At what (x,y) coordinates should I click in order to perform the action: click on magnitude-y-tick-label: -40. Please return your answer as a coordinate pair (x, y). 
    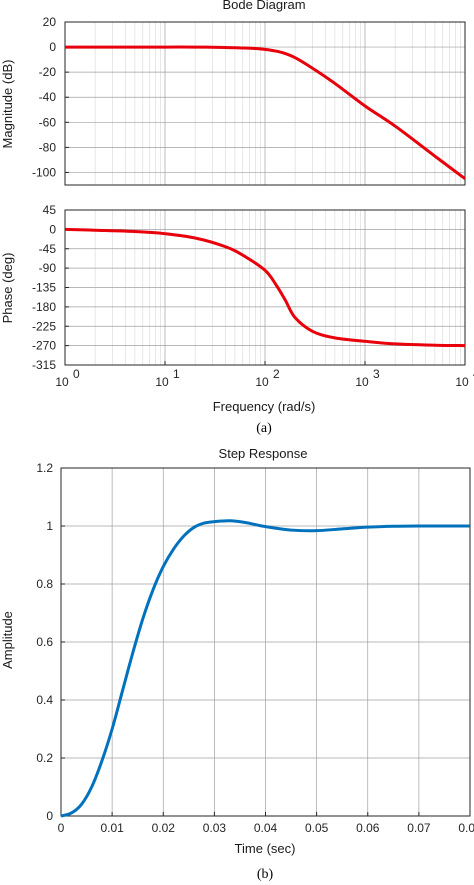
    Looking at the image, I should click on (48, 97).